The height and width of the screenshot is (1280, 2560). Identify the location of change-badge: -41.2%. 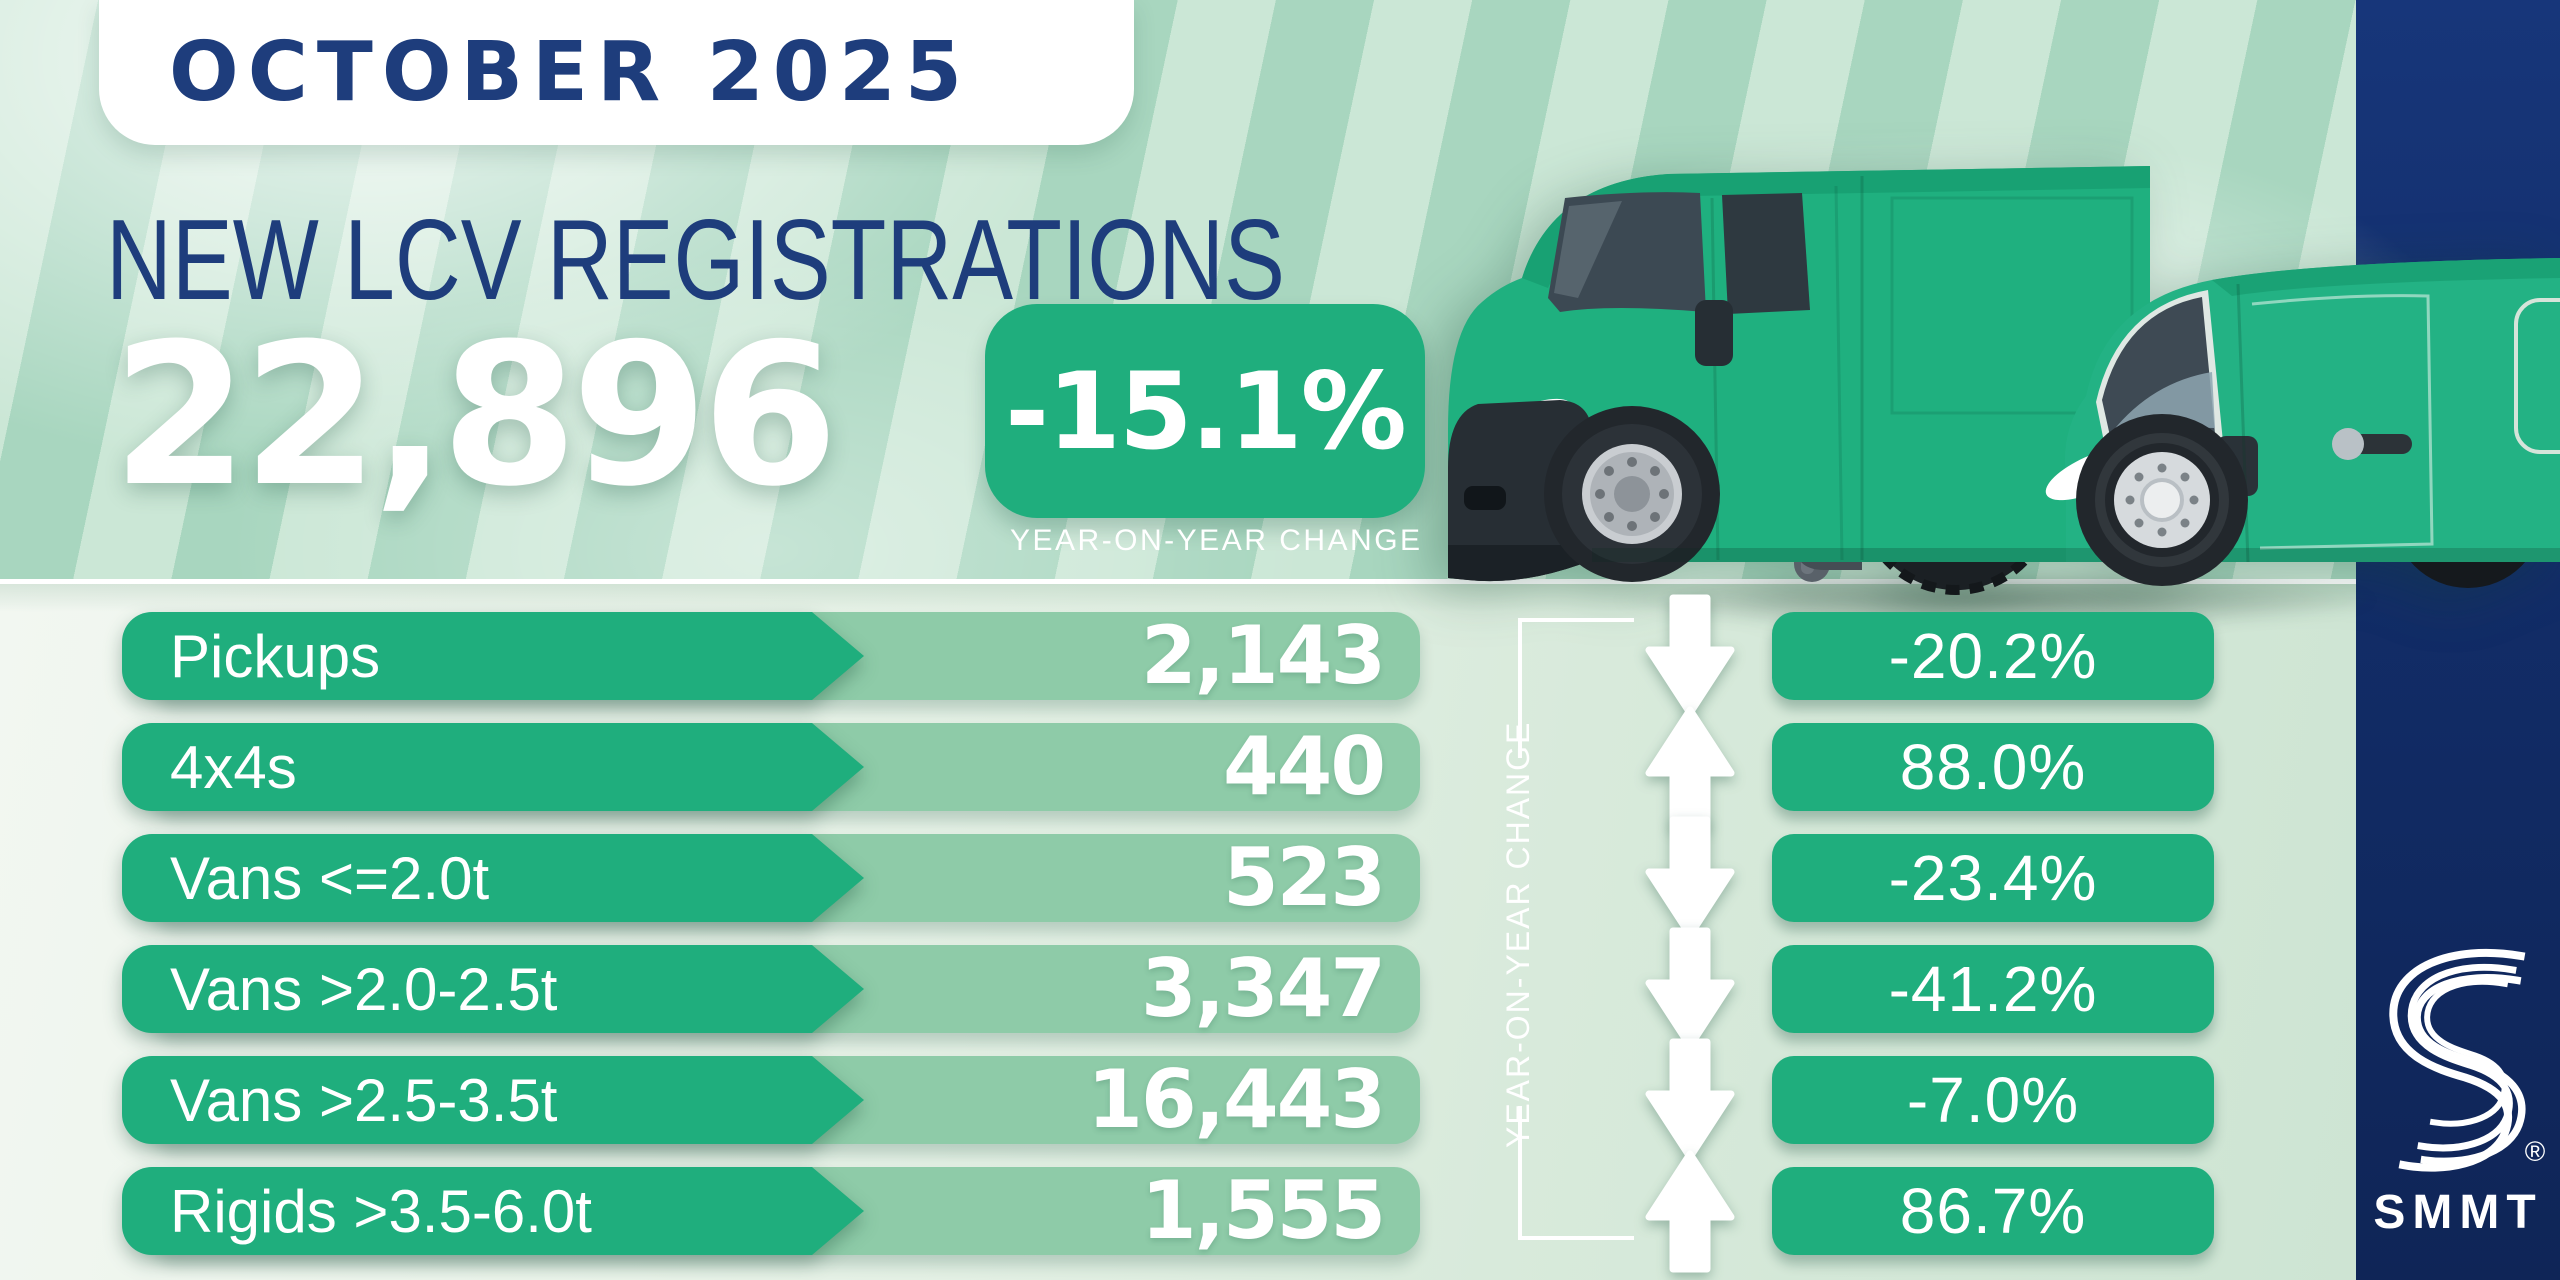
(1993, 989).